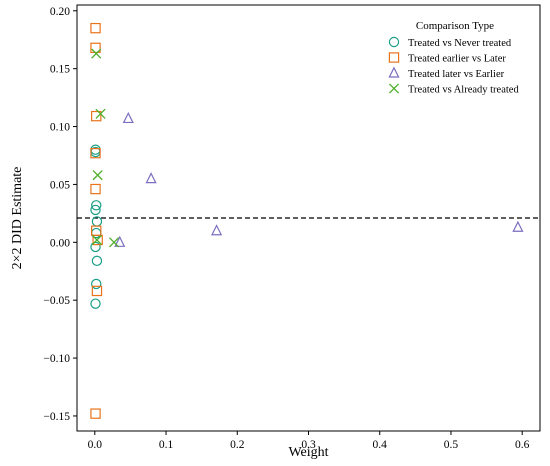 Image resolution: width=550 pixels, height=466 pixels. What do you see at coordinates (56, 359) in the screenshot?
I see `y-tick-label: −0.10` at bounding box center [56, 359].